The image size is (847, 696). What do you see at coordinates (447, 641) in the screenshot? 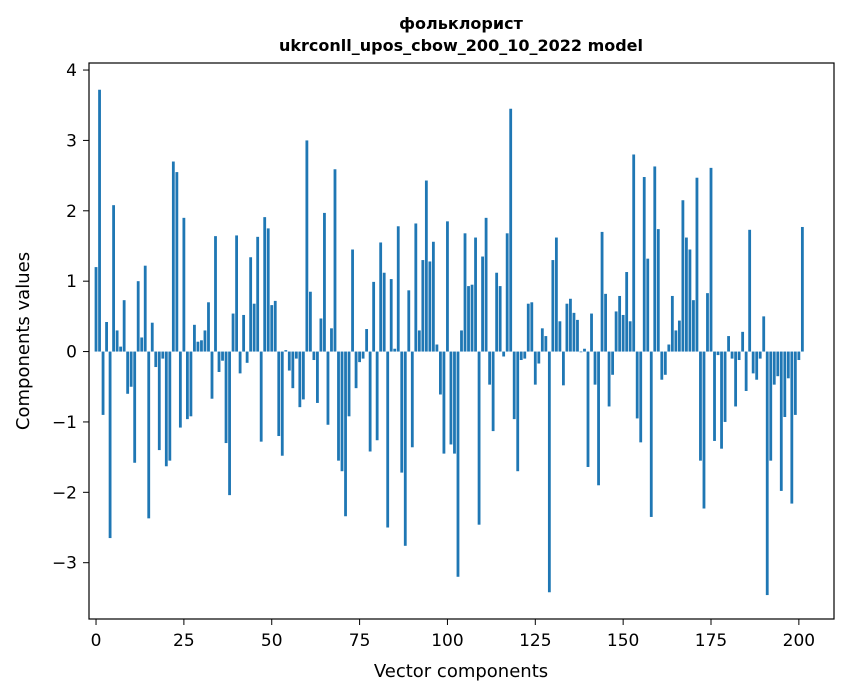
I see `x-tick-label: 100` at bounding box center [447, 641].